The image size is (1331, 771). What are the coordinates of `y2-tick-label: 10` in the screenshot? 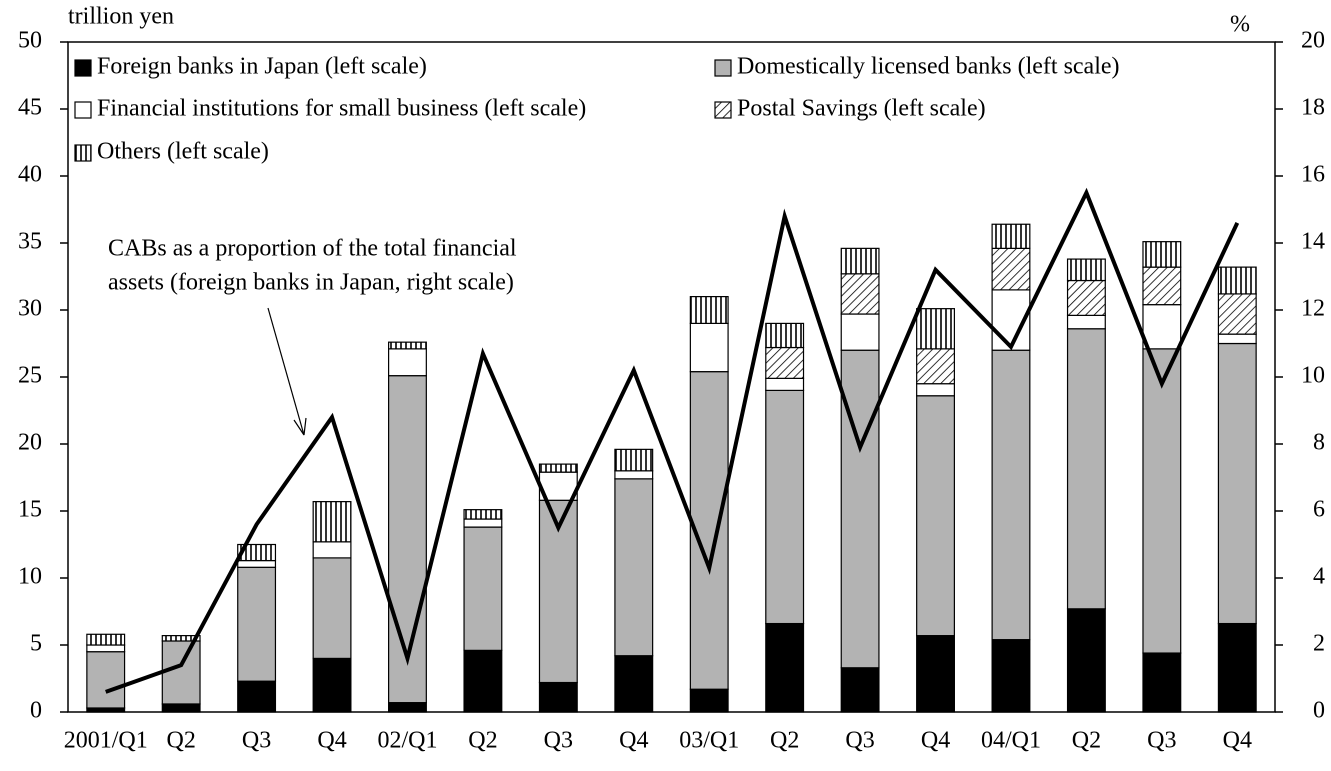 It's located at (1313, 376).